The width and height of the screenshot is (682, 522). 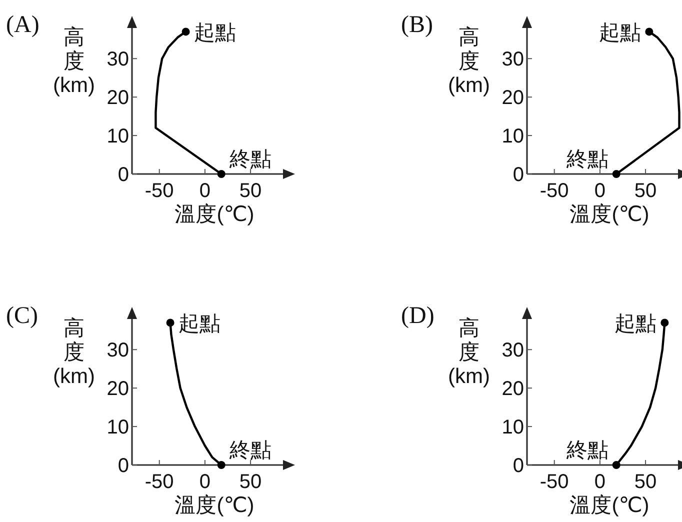 I want to click on chart-title: (B), so click(x=417, y=25).